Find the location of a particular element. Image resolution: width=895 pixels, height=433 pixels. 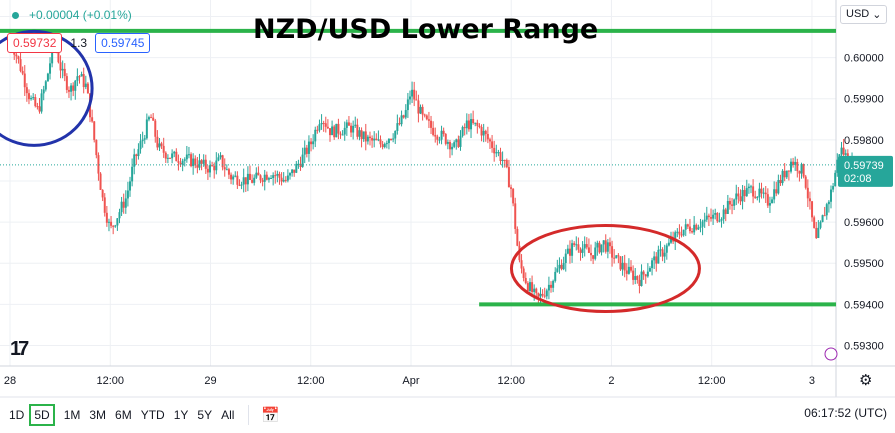

range-1m-button: 1M is located at coordinates (72, 415).